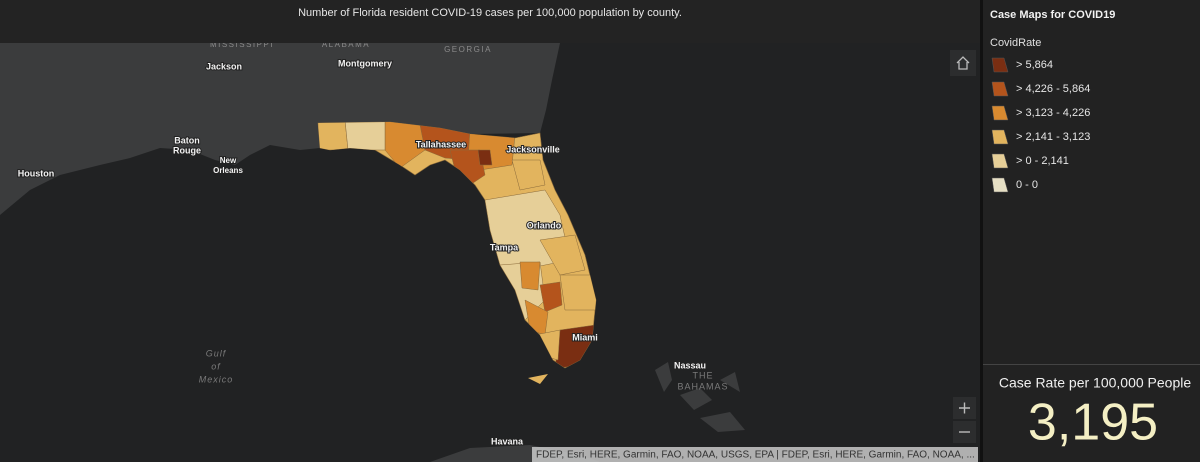 The height and width of the screenshot is (462, 1200). I want to click on city-label: Tallahassee, so click(441, 144).